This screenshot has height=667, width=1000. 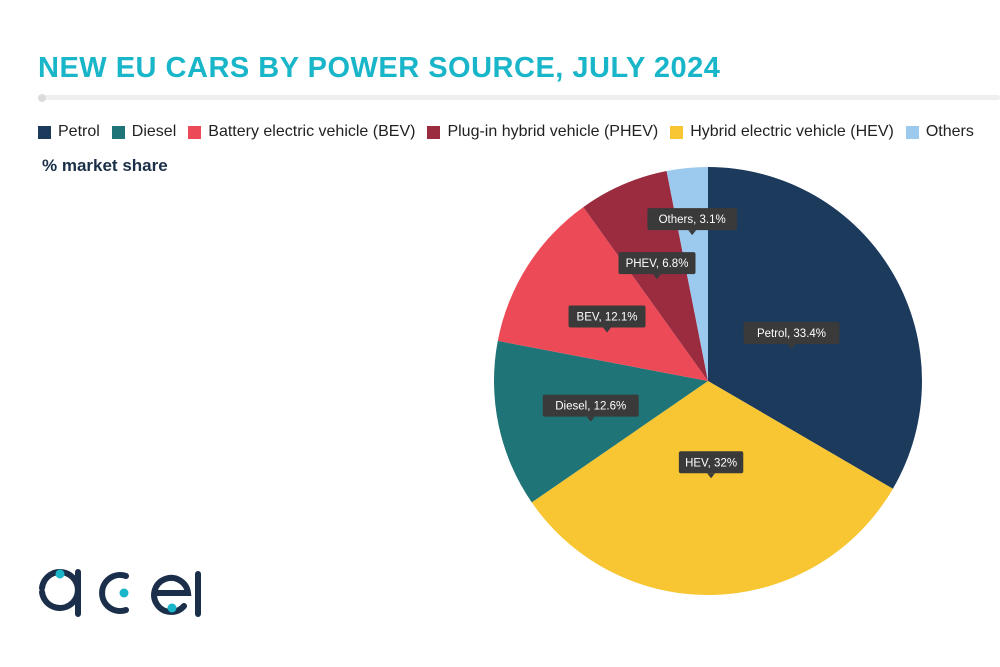 I want to click on data-label-text-bev: BEV, 12.1%, so click(x=607, y=317).